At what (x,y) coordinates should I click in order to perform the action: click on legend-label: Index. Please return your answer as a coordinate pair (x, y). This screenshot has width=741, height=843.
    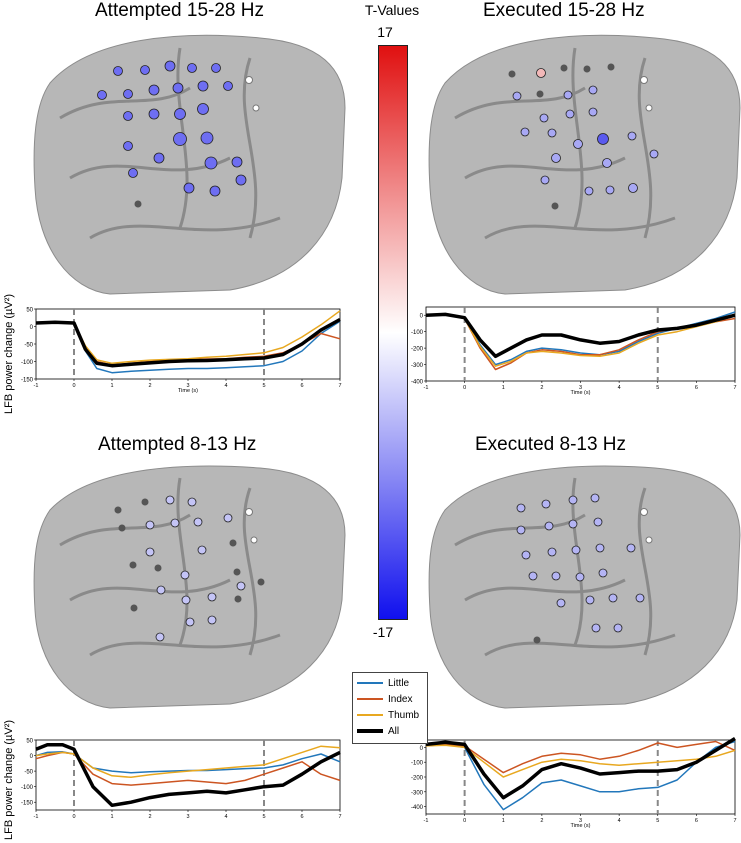
    Looking at the image, I should click on (400, 699).